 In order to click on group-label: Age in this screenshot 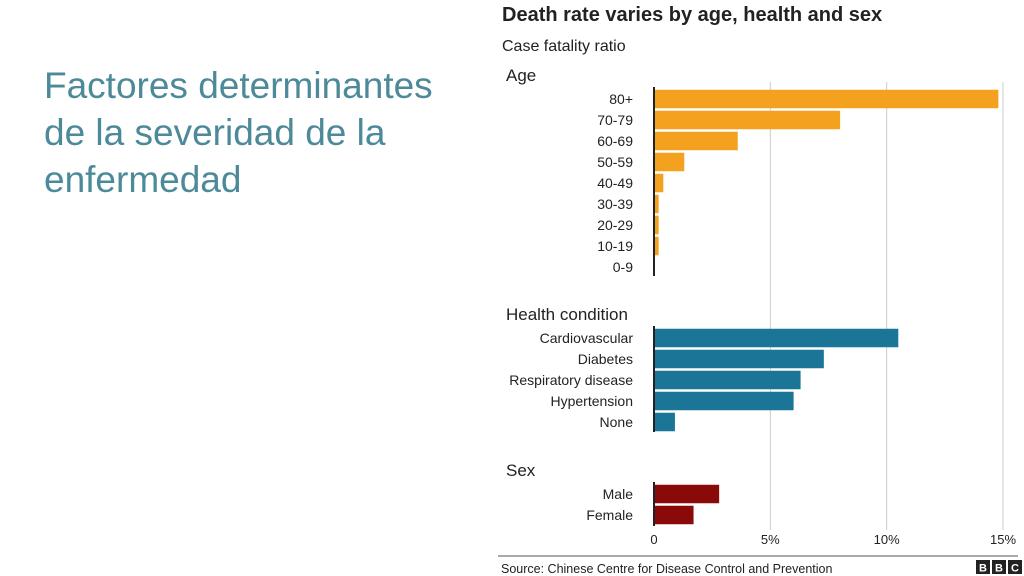, I will do `click(521, 75)`.